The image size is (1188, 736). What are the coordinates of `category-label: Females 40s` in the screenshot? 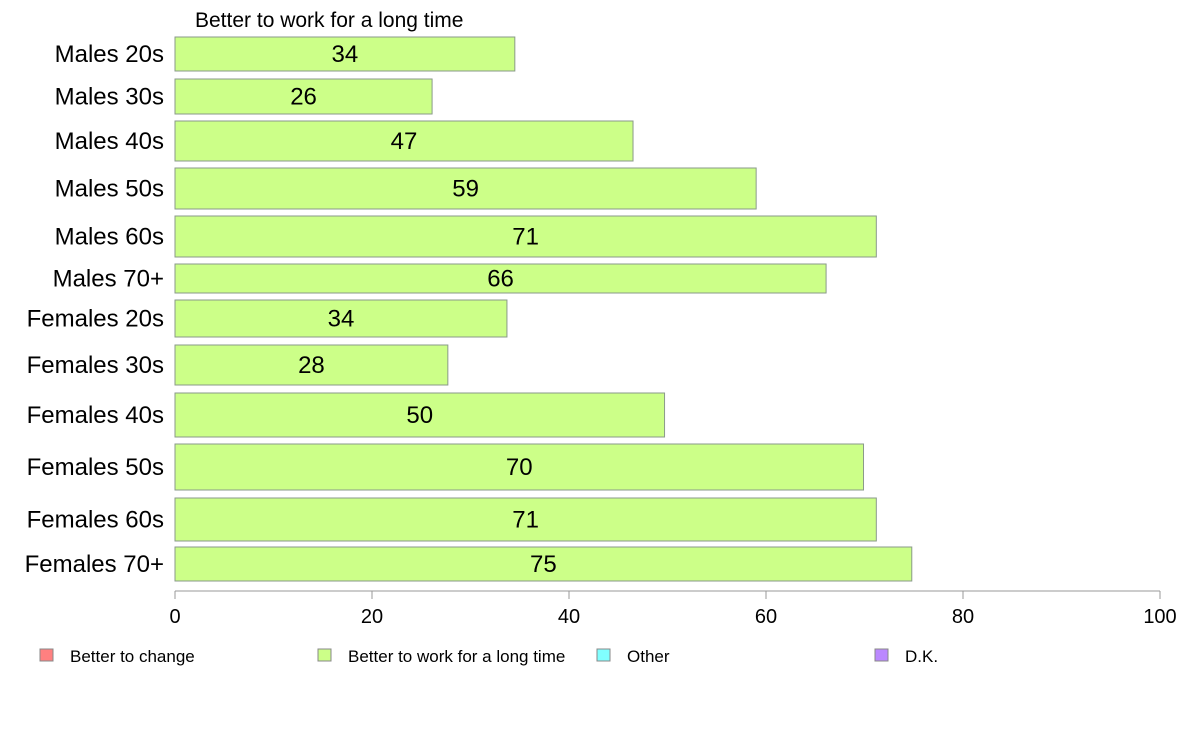 It's located at (95, 415).